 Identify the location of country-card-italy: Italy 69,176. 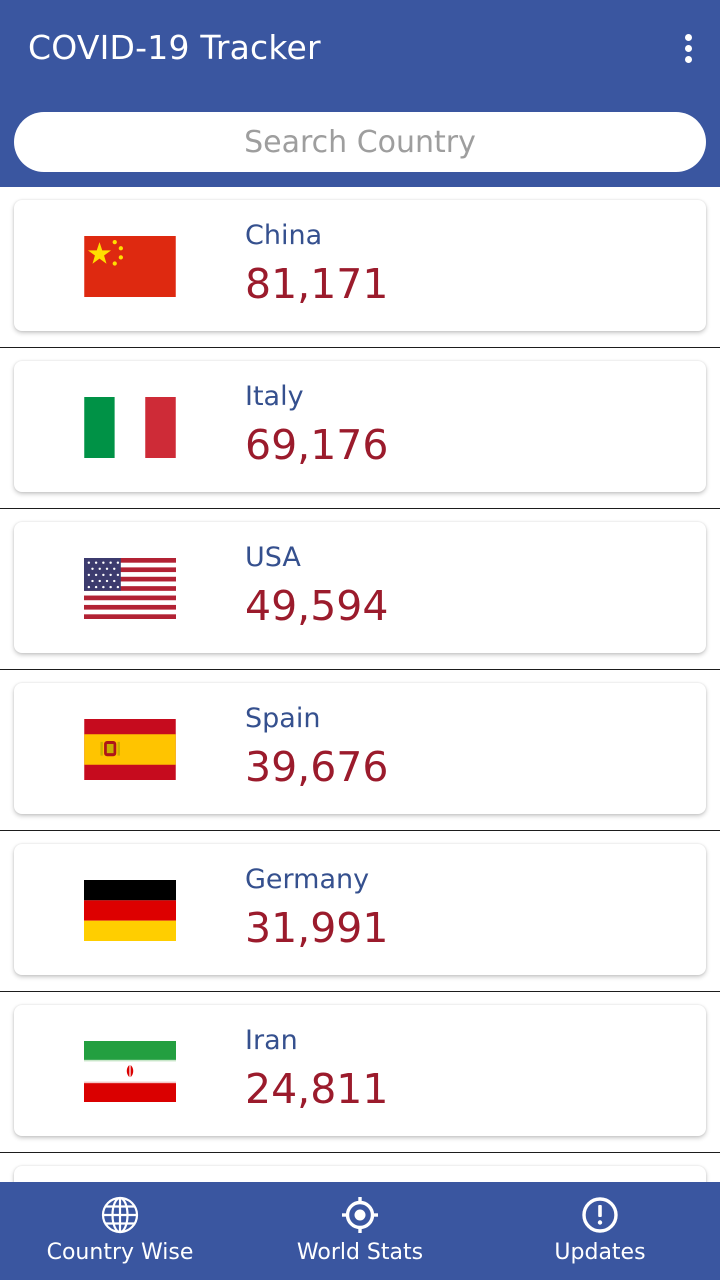
(360, 426).